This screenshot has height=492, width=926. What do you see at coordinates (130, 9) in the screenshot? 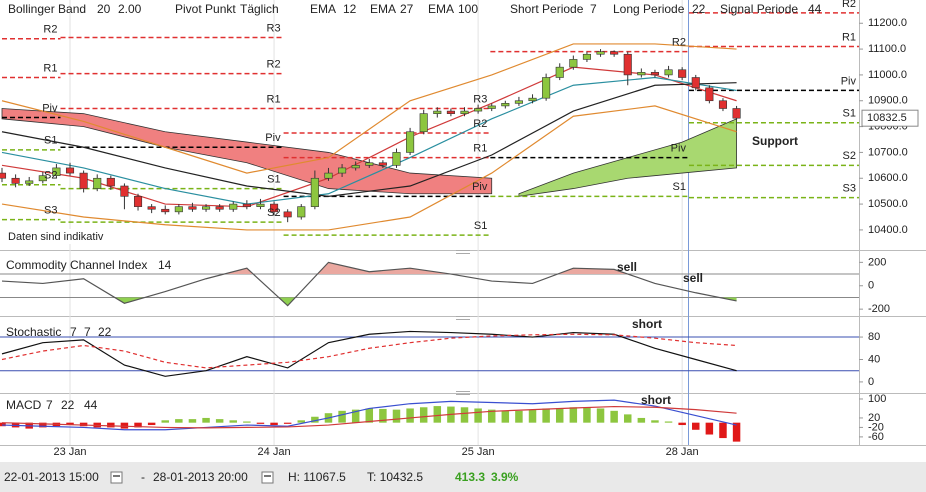
I see `legend-param: 2.00` at bounding box center [130, 9].